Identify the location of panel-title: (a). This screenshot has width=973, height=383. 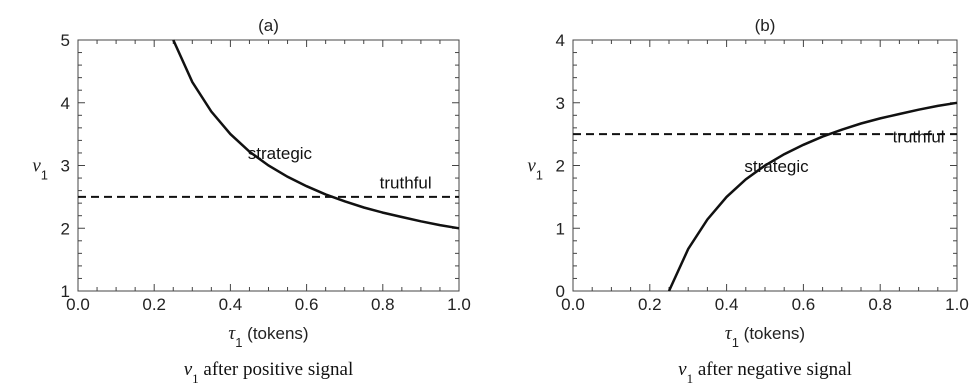
(268, 25).